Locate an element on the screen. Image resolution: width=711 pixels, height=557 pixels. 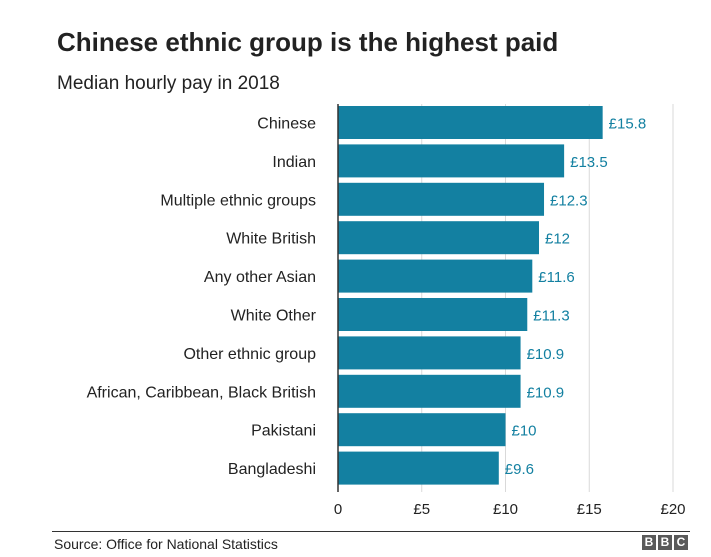
bbc-logo-letter: C is located at coordinates (681, 542).